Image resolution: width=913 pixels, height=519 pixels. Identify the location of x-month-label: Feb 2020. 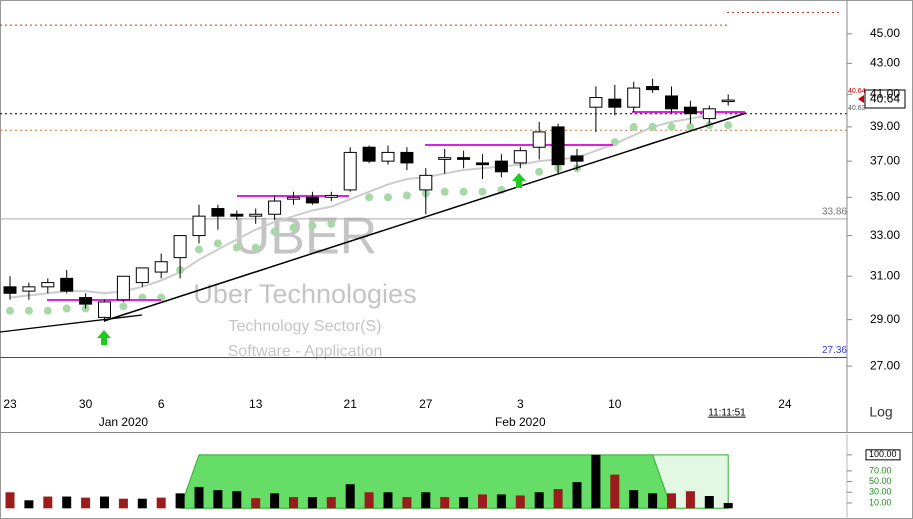
(520, 422).